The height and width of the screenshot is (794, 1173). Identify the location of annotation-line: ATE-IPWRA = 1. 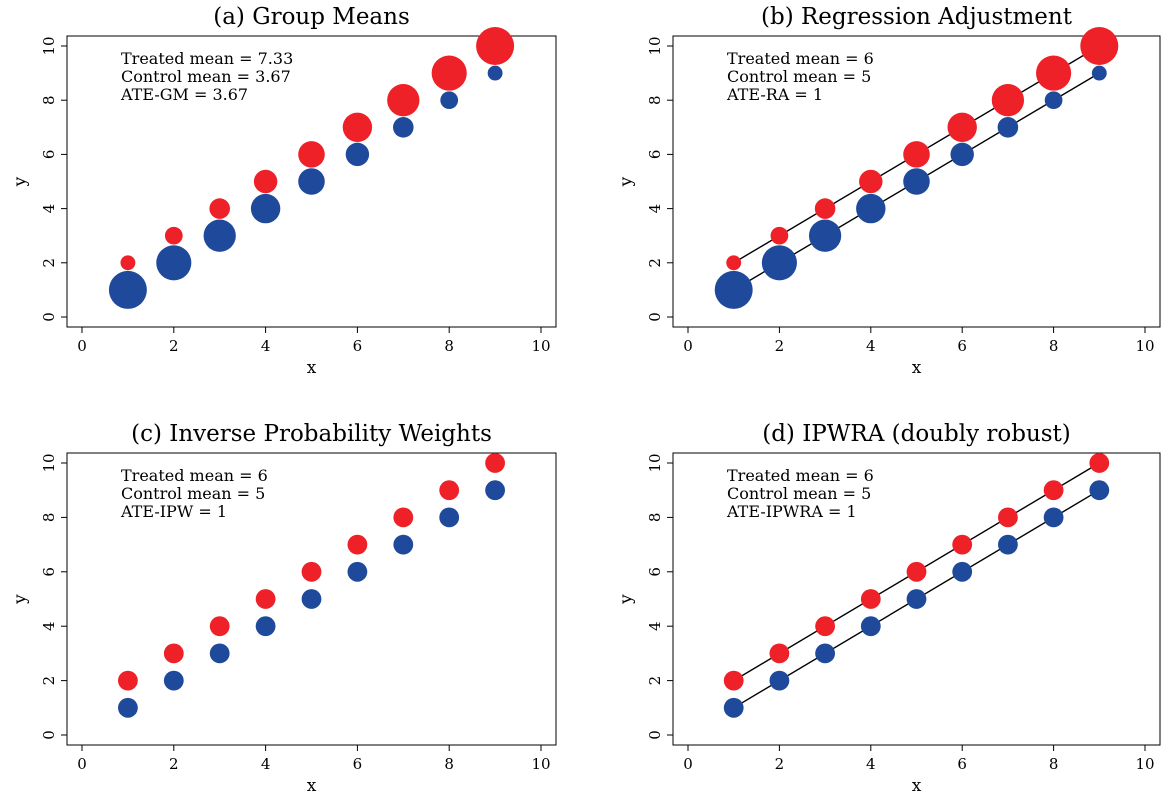
(791, 511).